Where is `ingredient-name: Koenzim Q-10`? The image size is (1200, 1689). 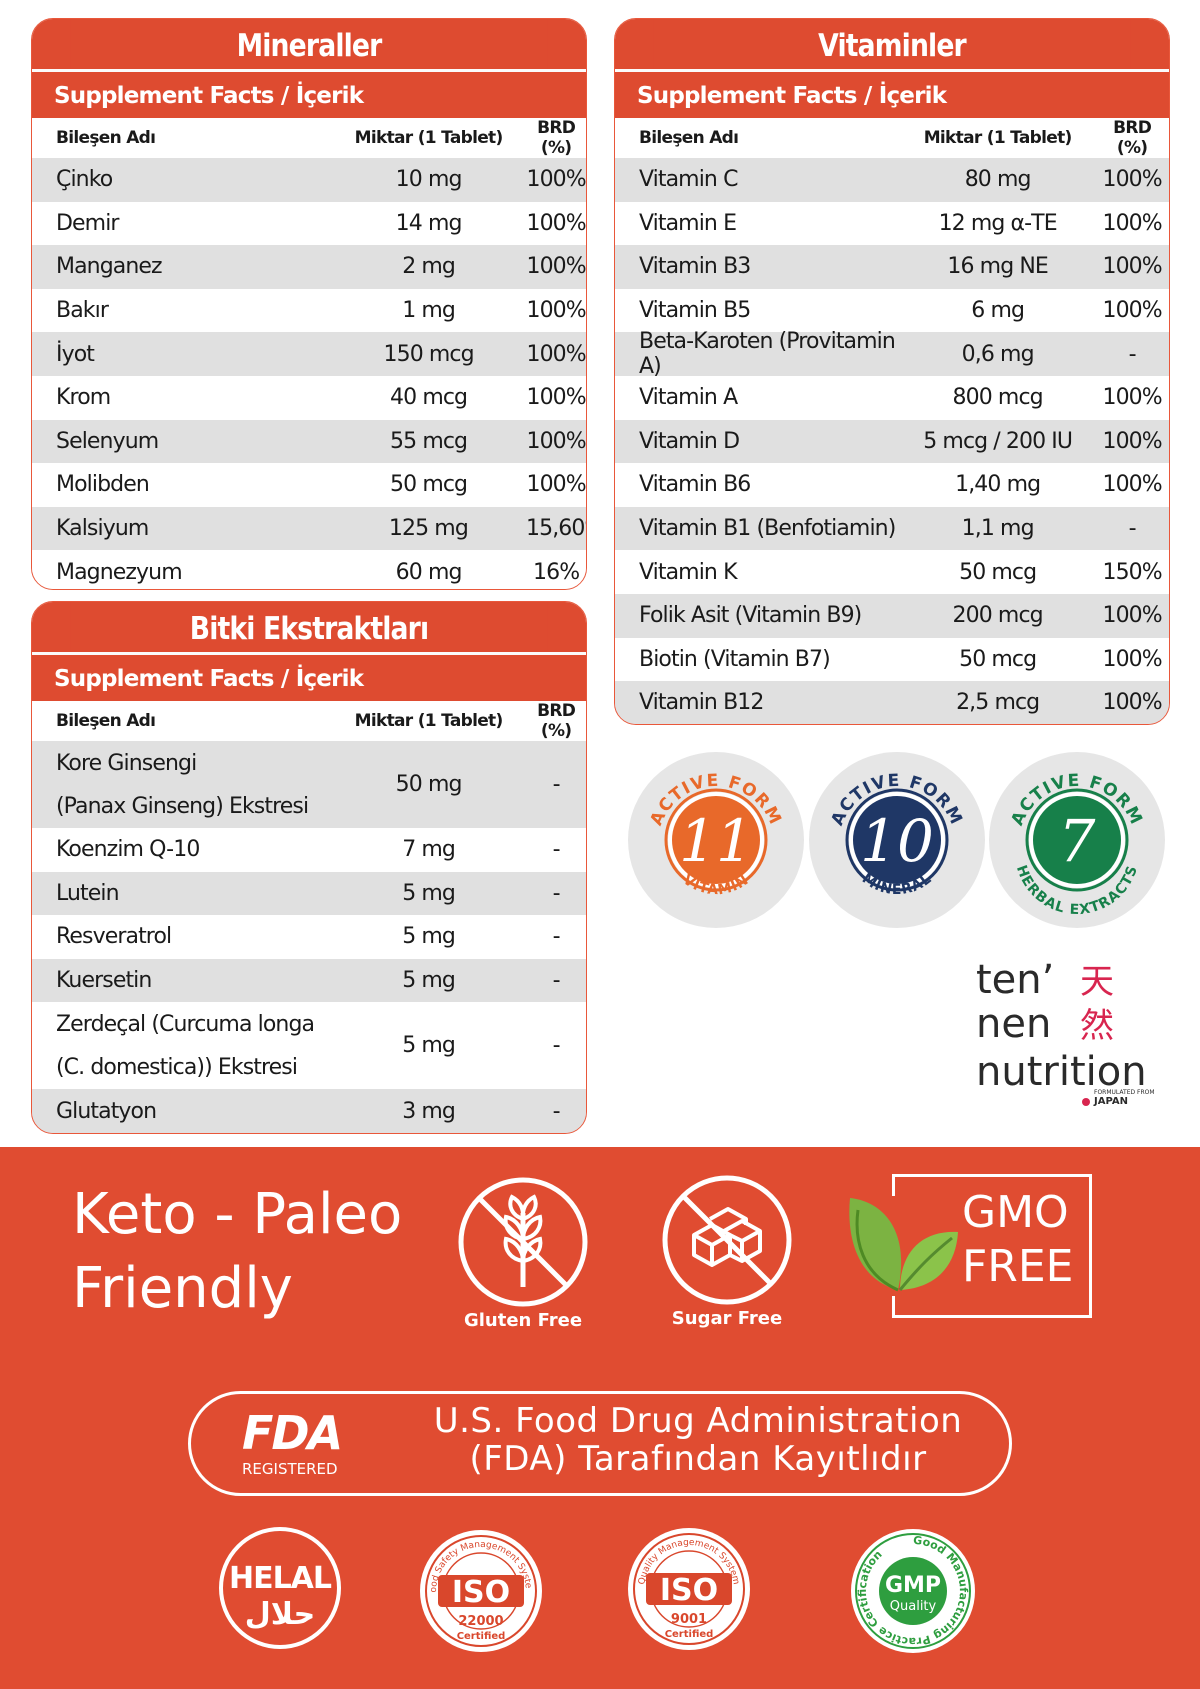
ingredient-name: Koenzim Q-10 is located at coordinates (181, 849).